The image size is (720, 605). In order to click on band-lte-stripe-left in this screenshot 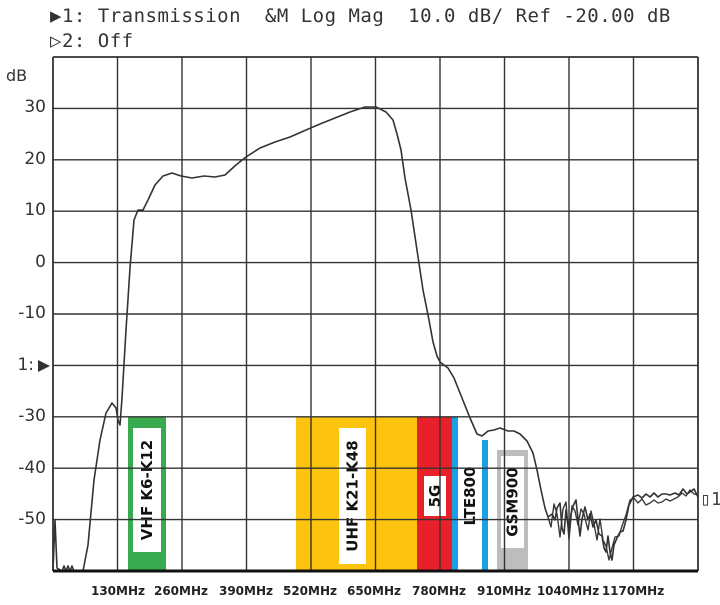, I will do `click(455, 494)`.